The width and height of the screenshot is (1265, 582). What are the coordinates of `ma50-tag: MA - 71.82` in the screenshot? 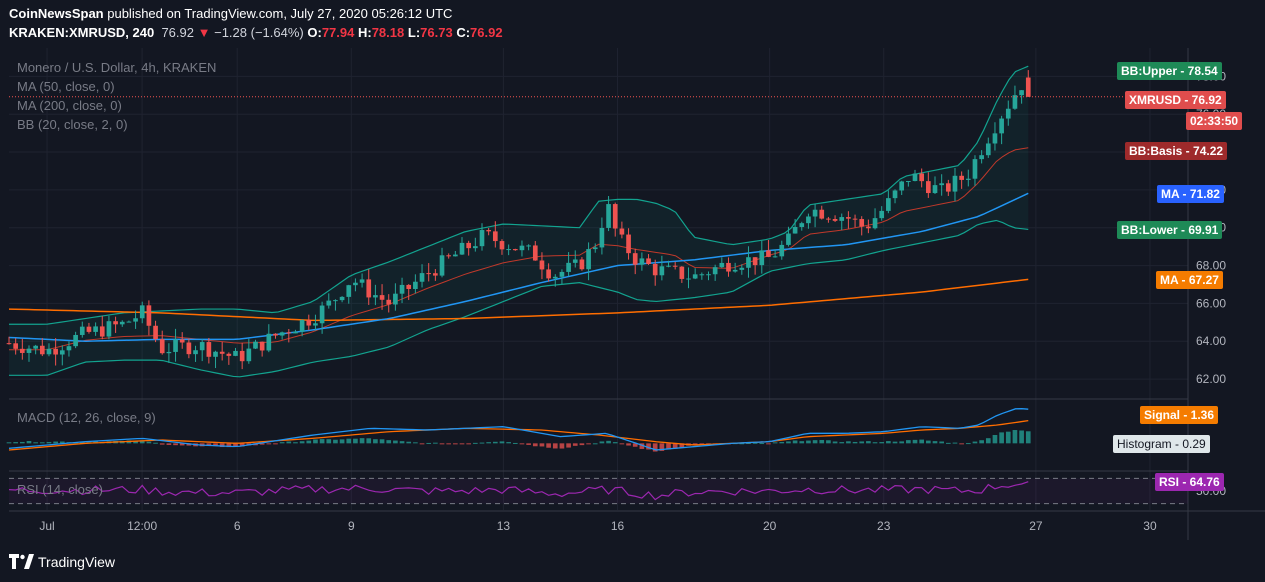 It's located at (1190, 194).